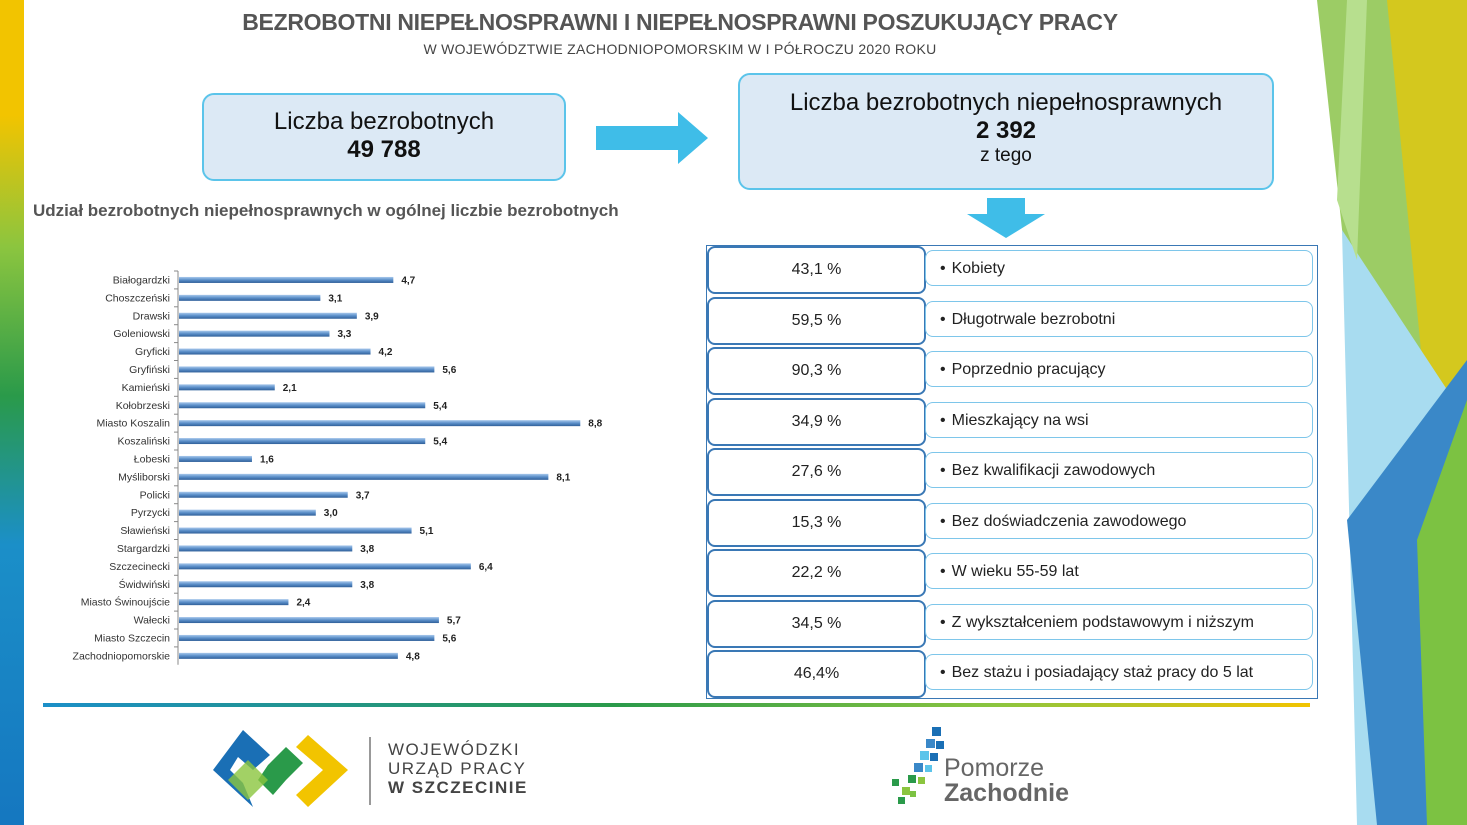 This screenshot has width=1467, height=825. I want to click on stat-label-text: Długotrwale bezrobotni, so click(1033, 319).